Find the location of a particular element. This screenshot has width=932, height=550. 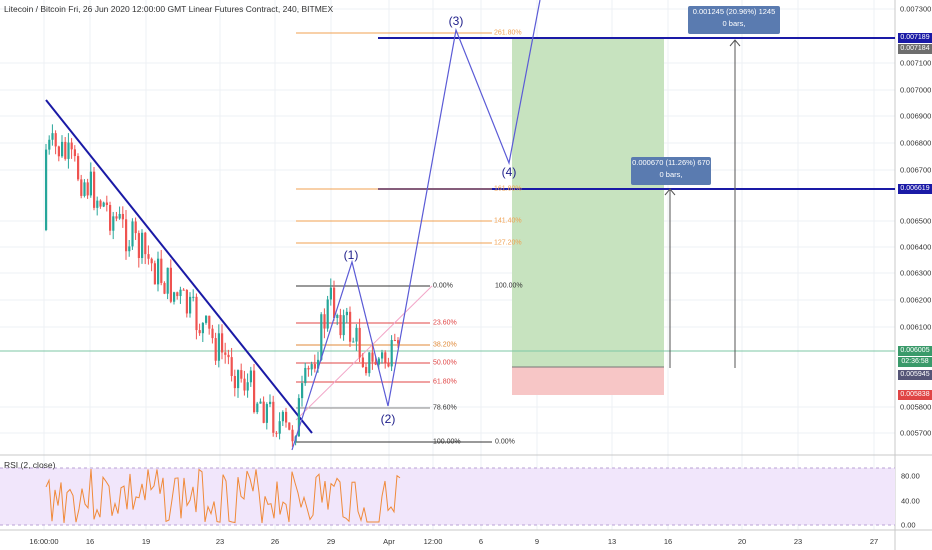

time-label: 9 is located at coordinates (537, 541).